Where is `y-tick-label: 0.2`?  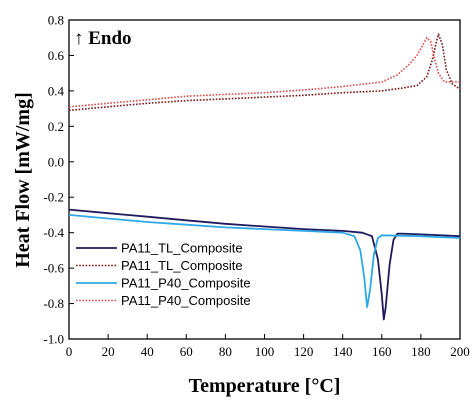
y-tick-label: 0.2 is located at coordinates (56, 126).